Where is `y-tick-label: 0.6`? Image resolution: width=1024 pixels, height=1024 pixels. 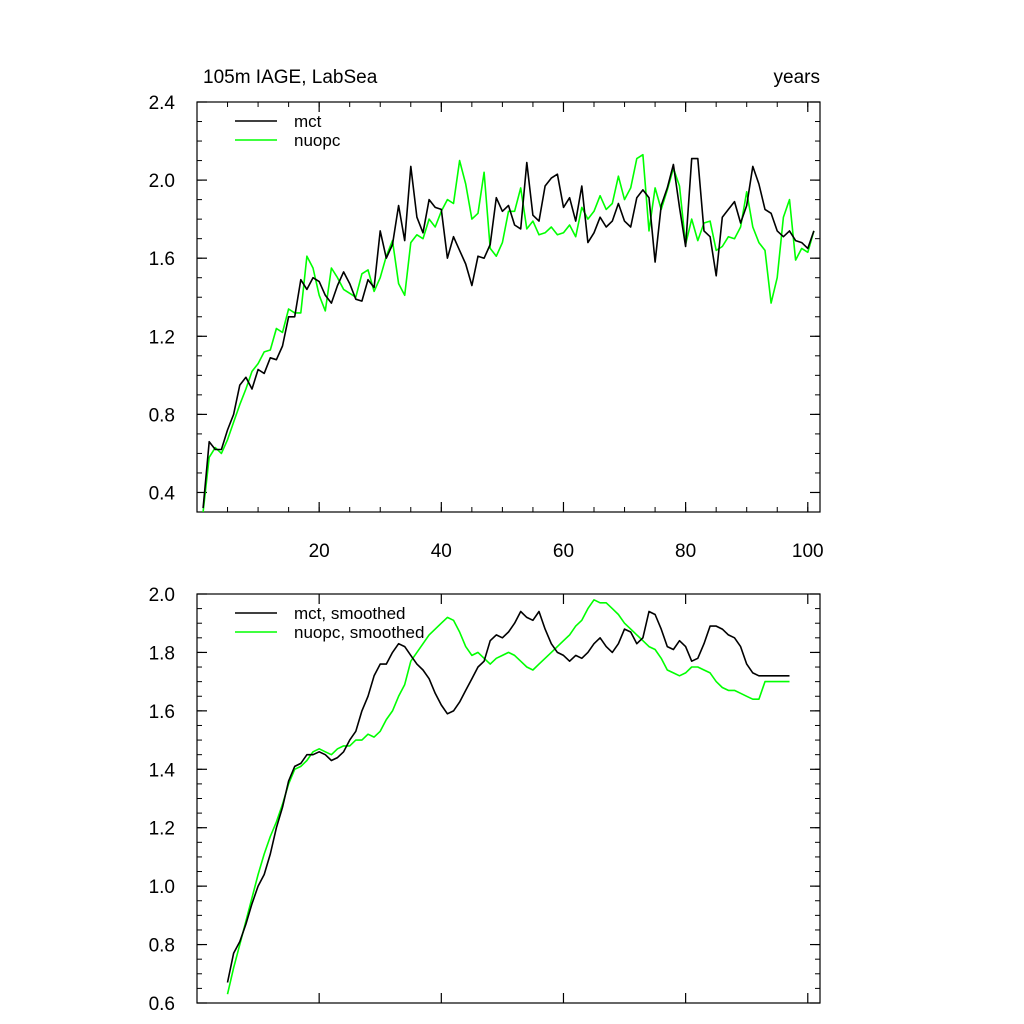
y-tick-label: 0.6 is located at coordinates (162, 1004).